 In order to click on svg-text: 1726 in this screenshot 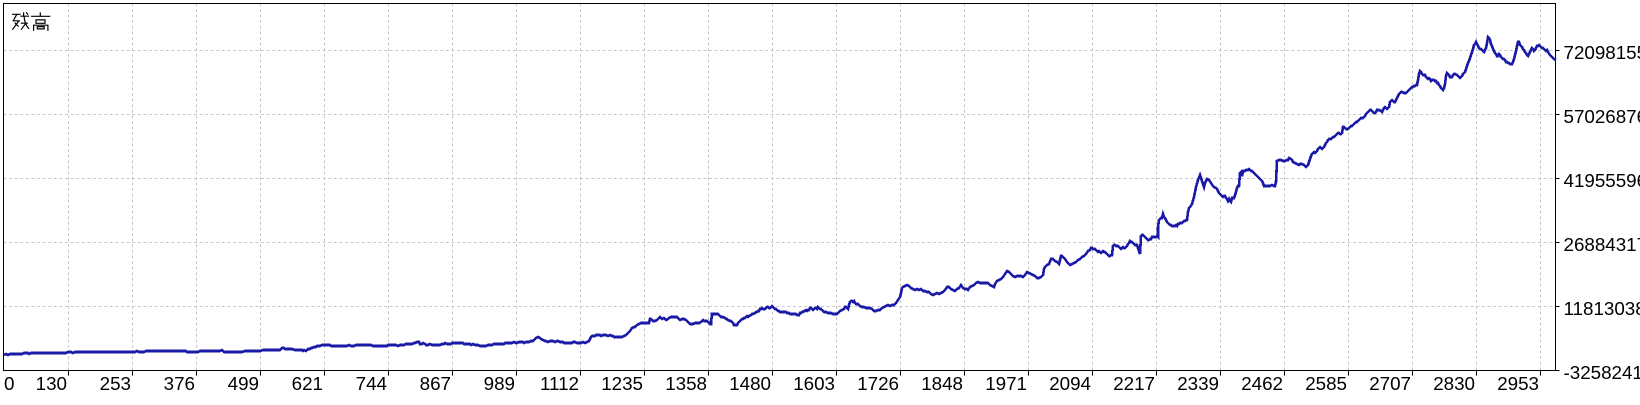, I will do `click(878, 383)`.